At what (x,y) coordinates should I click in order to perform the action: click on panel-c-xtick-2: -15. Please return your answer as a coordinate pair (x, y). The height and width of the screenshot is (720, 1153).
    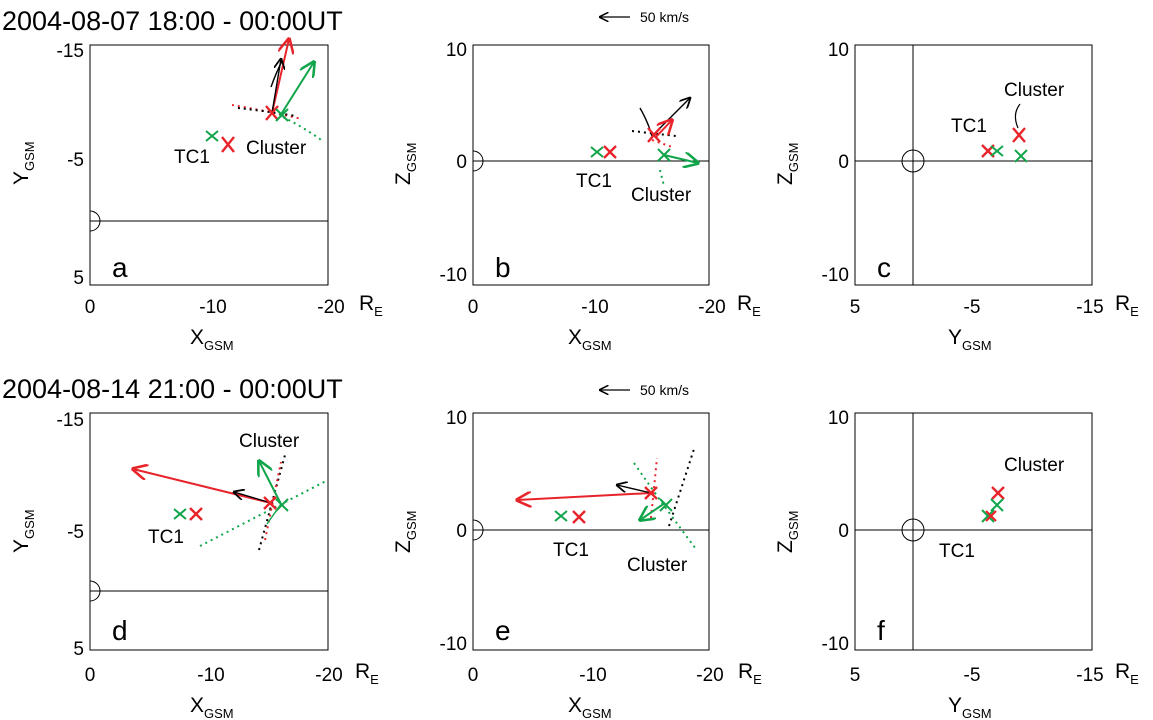
    Looking at the image, I should click on (1089, 307).